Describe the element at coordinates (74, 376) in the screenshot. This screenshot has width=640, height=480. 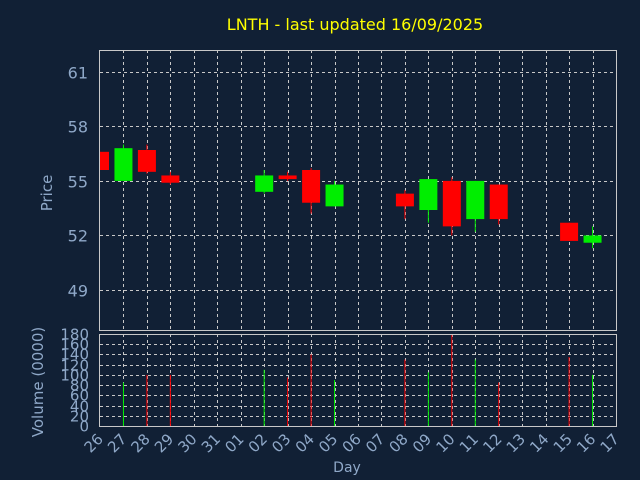
I see `volume-tick-label: 100` at that location.